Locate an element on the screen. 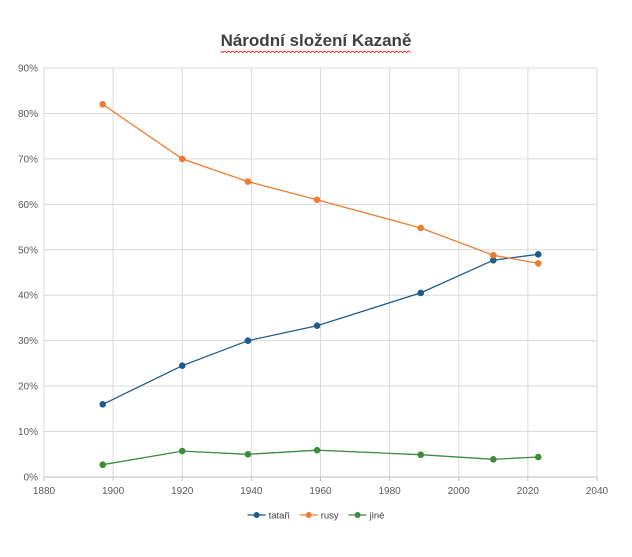  y-tick-label: 20% is located at coordinates (28, 387).